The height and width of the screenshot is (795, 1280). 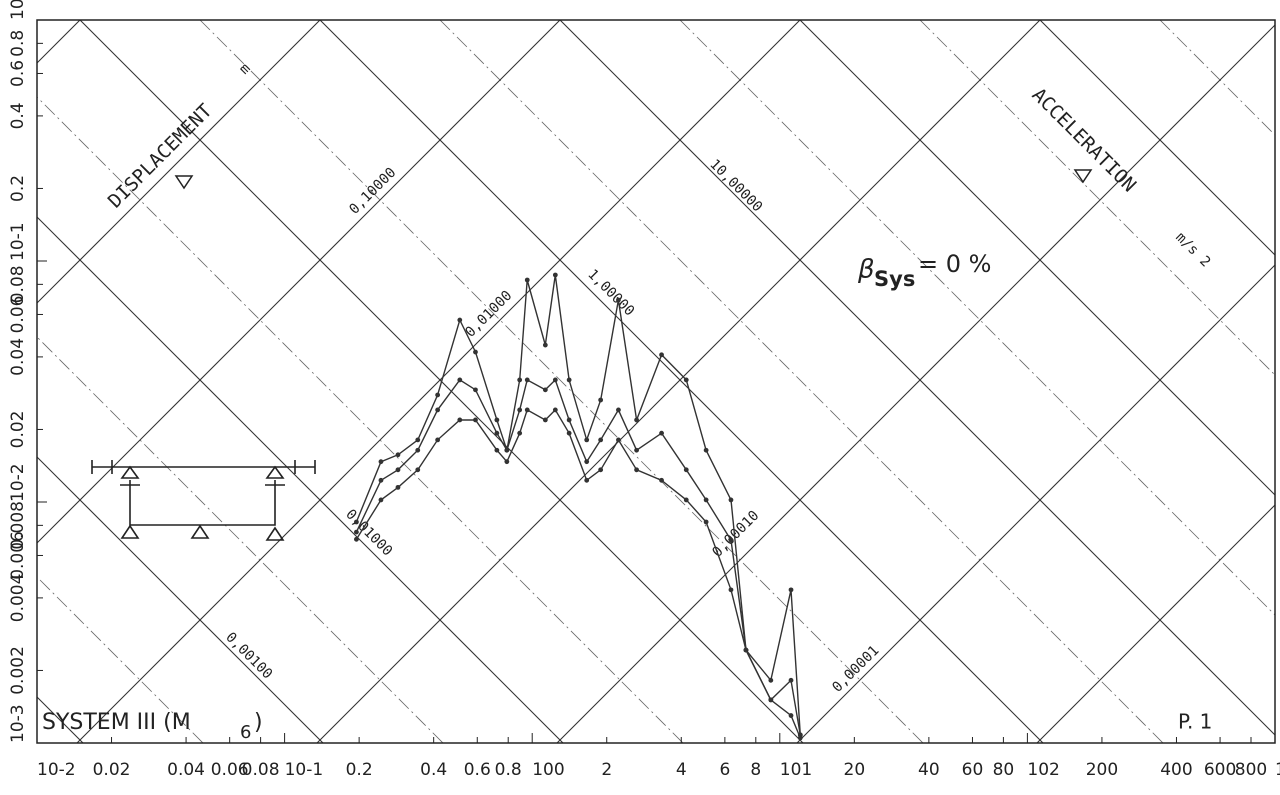 What do you see at coordinates (18, 10) in the screenshot?
I see `y-tick-label: 100` at bounding box center [18, 10].